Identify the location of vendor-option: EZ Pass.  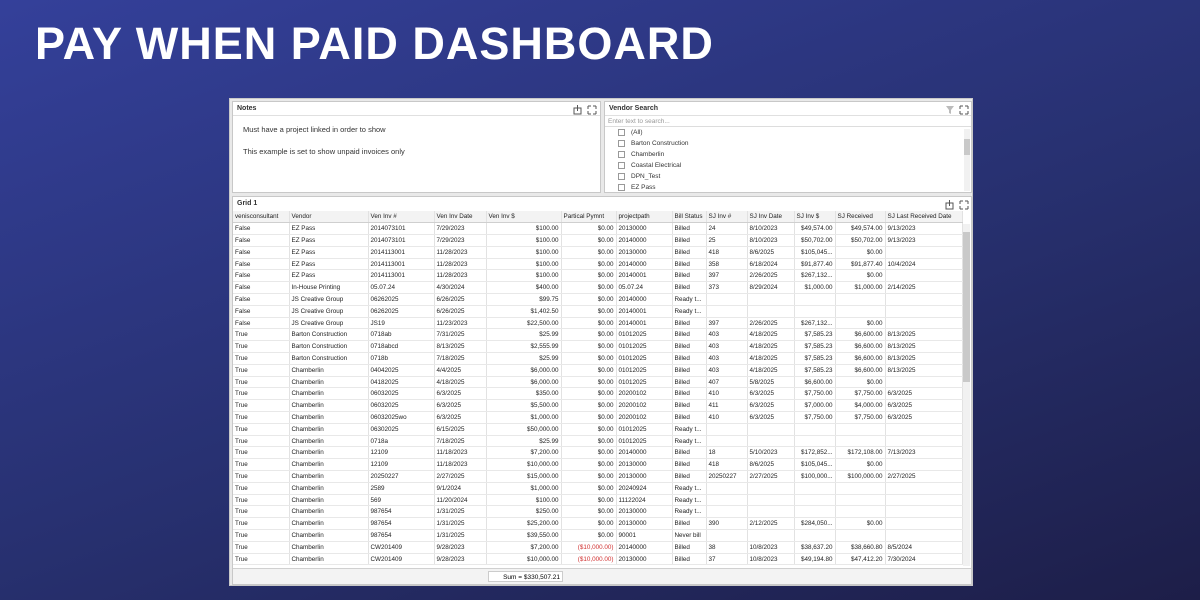
(788, 187).